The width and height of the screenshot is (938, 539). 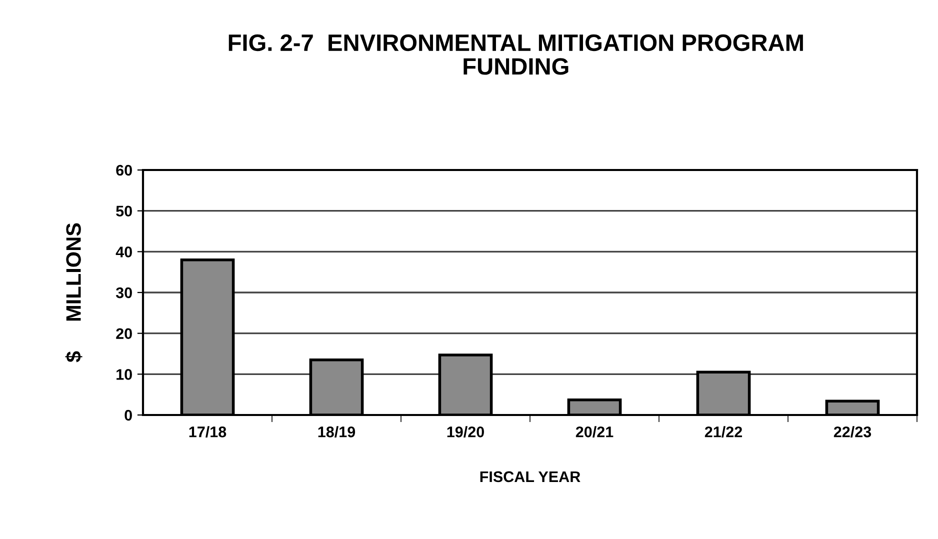 I want to click on x-tick-label: 17/18, so click(x=207, y=432).